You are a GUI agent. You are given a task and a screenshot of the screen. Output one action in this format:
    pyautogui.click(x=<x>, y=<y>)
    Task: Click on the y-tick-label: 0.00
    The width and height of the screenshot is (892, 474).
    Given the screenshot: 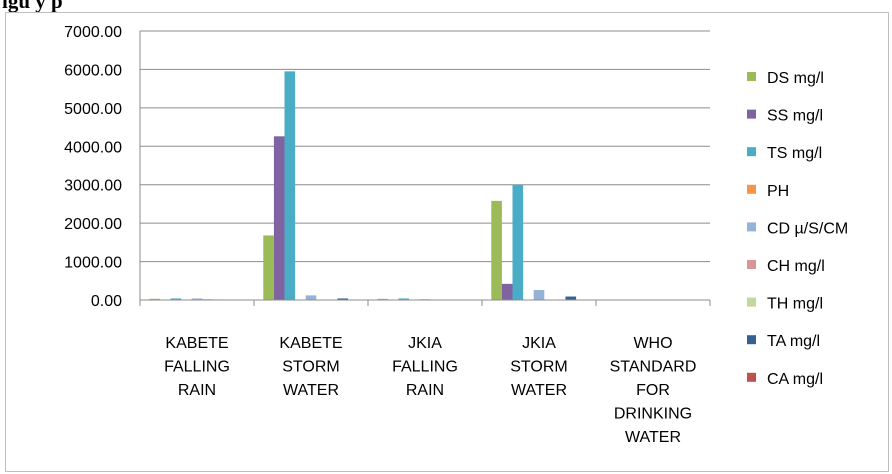 What is the action you would take?
    pyautogui.click(x=106, y=301)
    